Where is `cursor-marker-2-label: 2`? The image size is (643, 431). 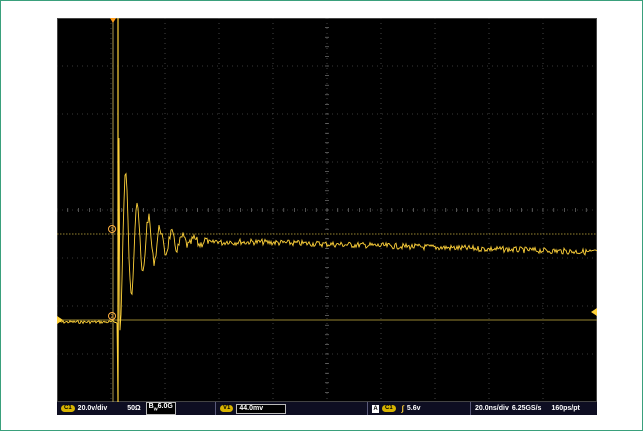 cursor-marker-2-label: 2 is located at coordinates (112, 317).